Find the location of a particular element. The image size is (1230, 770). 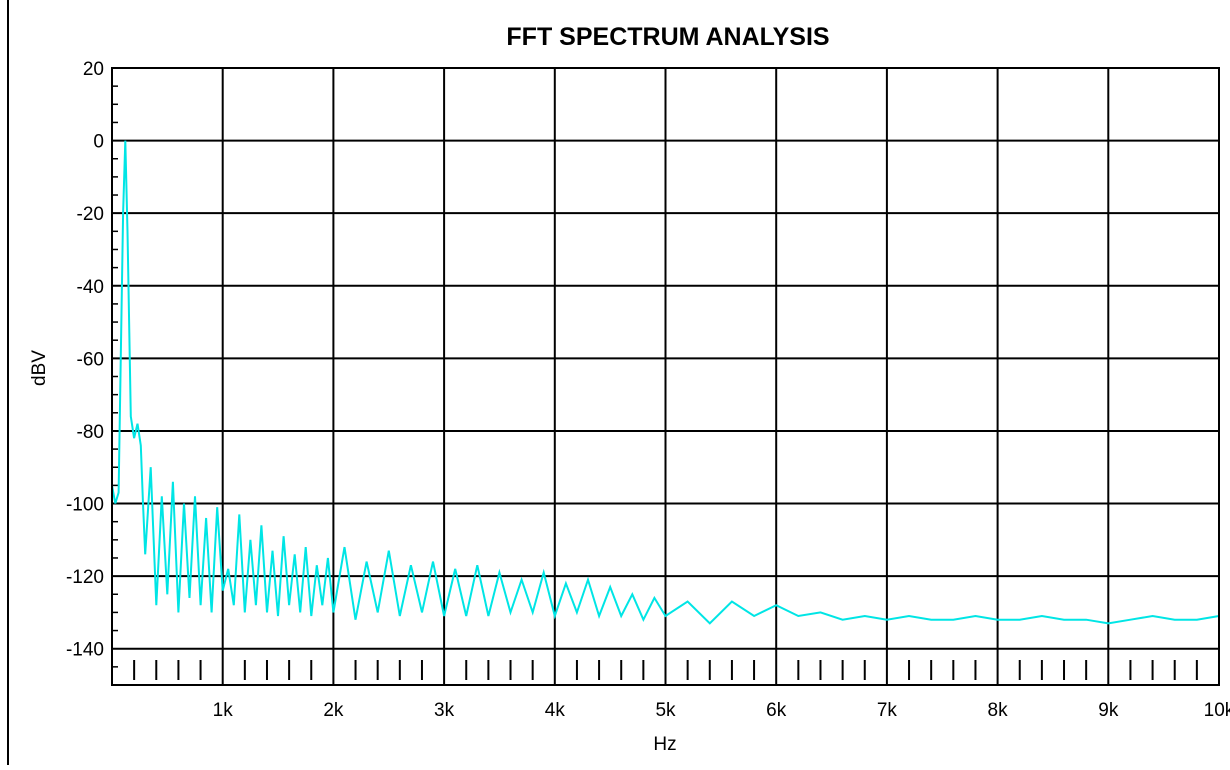

x-tick-label: 5k is located at coordinates (665, 710).